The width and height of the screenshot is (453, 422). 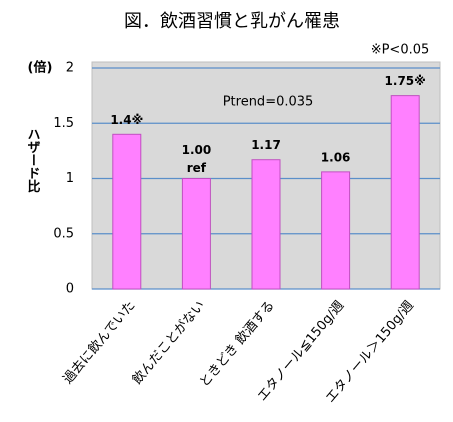 I want to click on chart-title: 図．飲酒習慣と乳がん罹患, so click(x=232, y=21).